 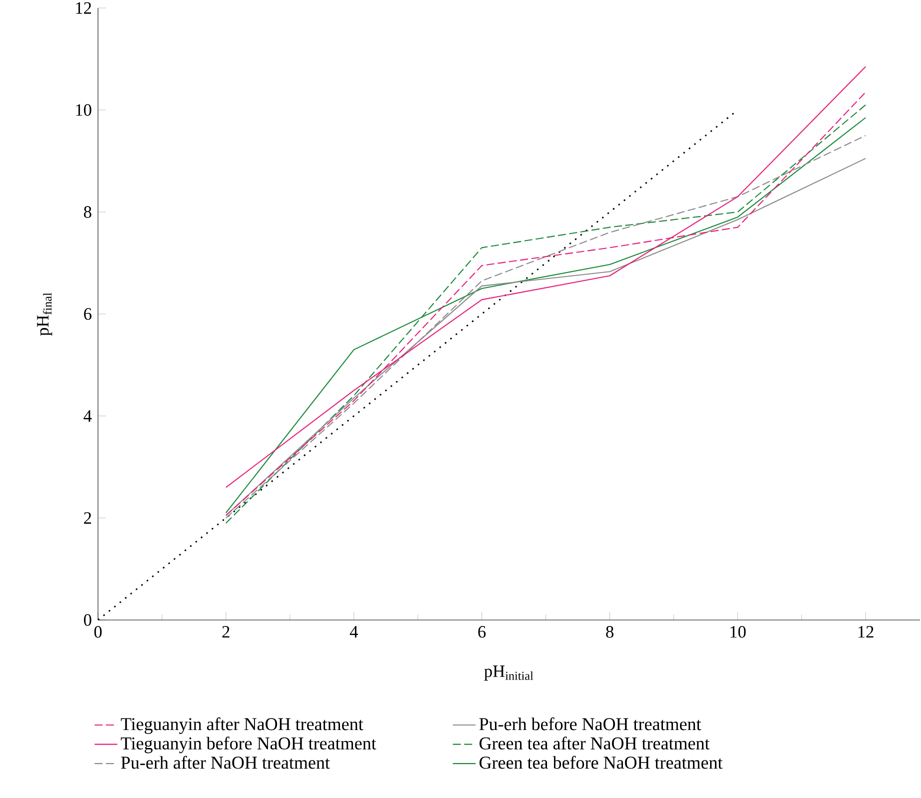 What do you see at coordinates (482, 632) in the screenshot?
I see `x-tick-label: 6` at bounding box center [482, 632].